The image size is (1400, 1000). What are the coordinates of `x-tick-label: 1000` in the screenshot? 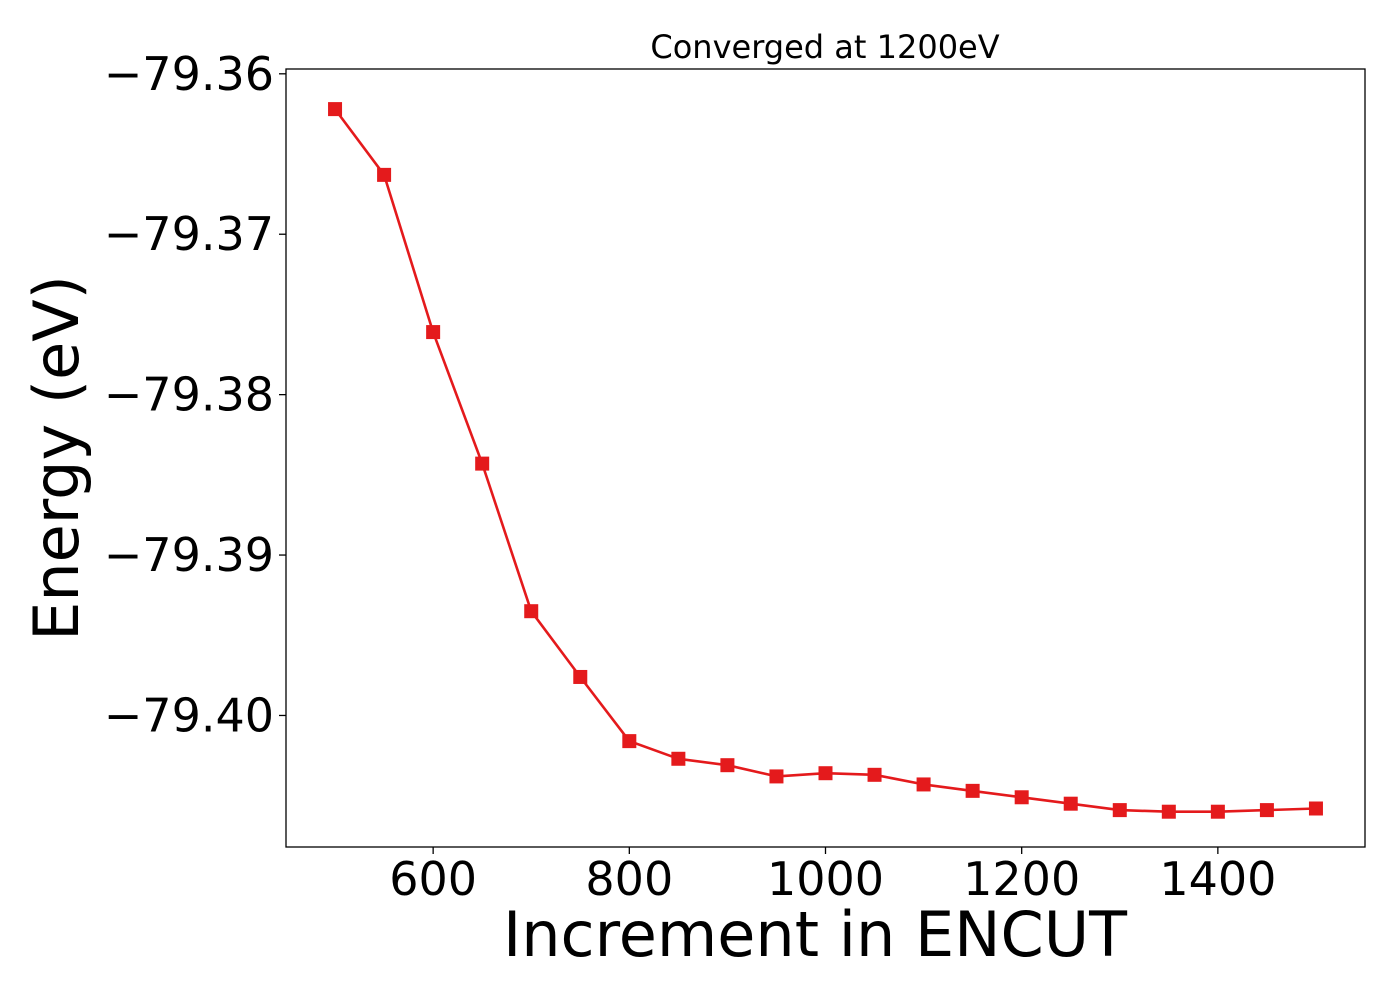 It's located at (825, 879).